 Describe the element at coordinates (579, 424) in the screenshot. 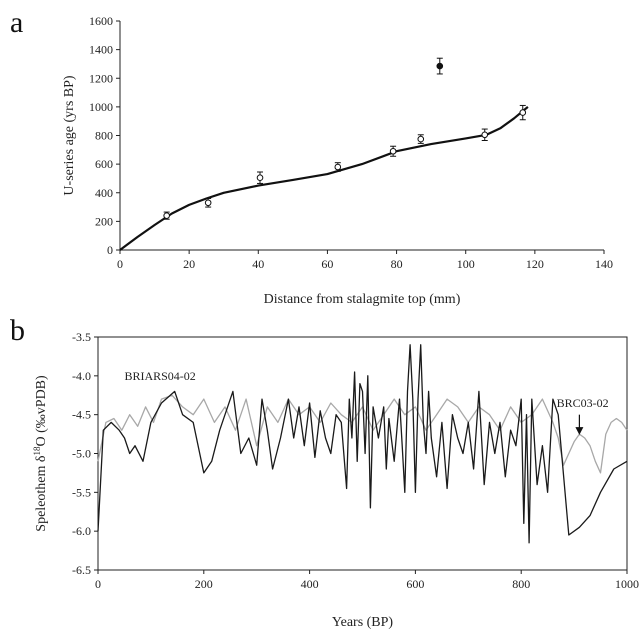

I see `annotation-arrow` at that location.